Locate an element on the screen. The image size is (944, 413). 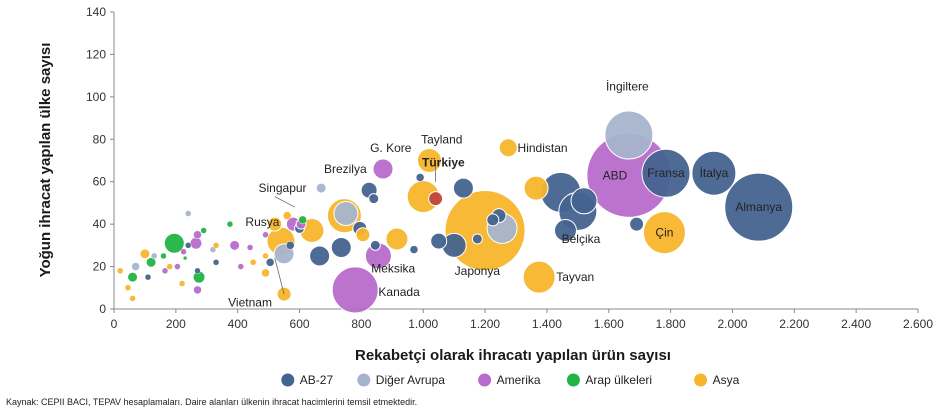
legend-item: Amerika is located at coordinates (509, 380).